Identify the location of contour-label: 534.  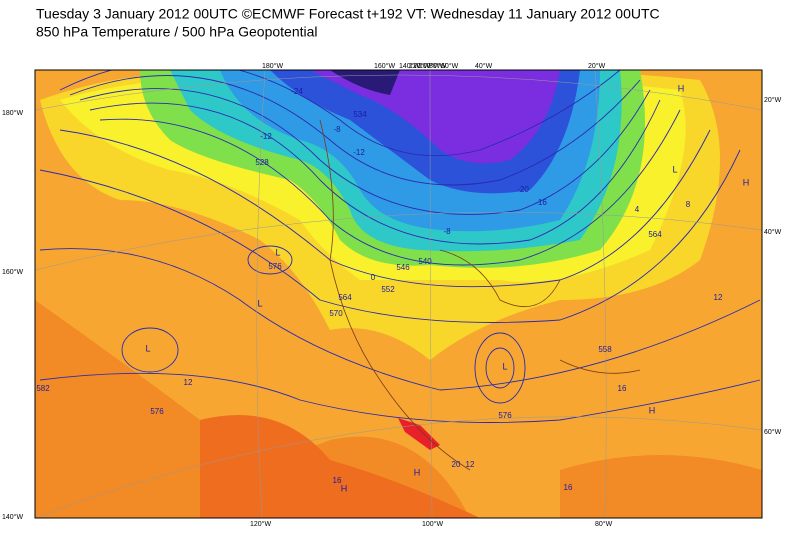
(360, 114).